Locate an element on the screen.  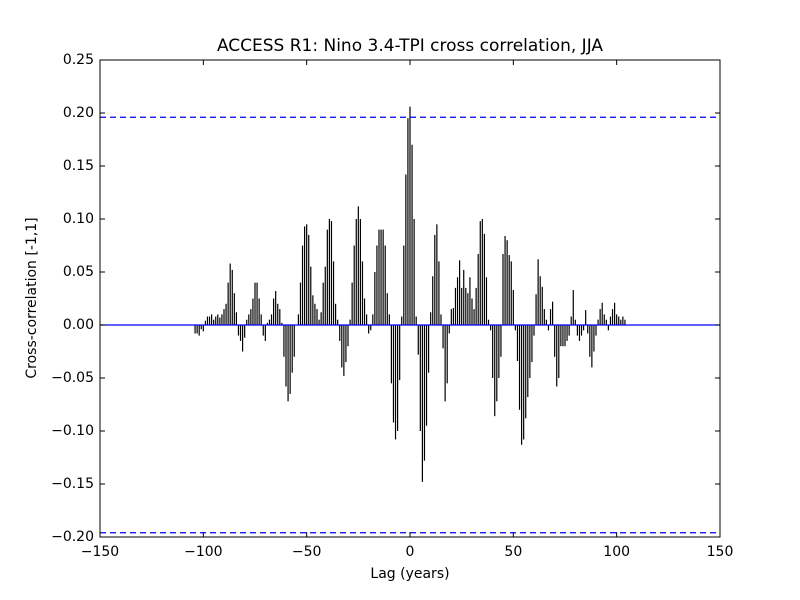
y-tick-label: 0.10 is located at coordinates (78, 219).